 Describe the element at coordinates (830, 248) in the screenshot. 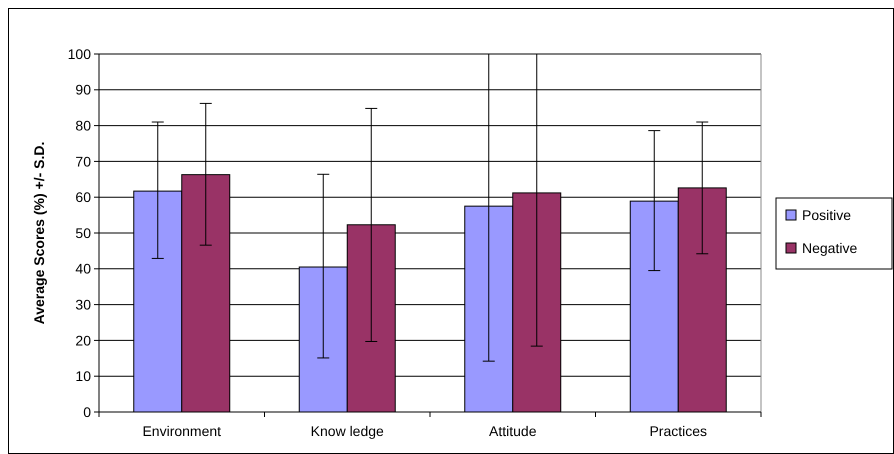

I see `legend-label: Negative` at that location.